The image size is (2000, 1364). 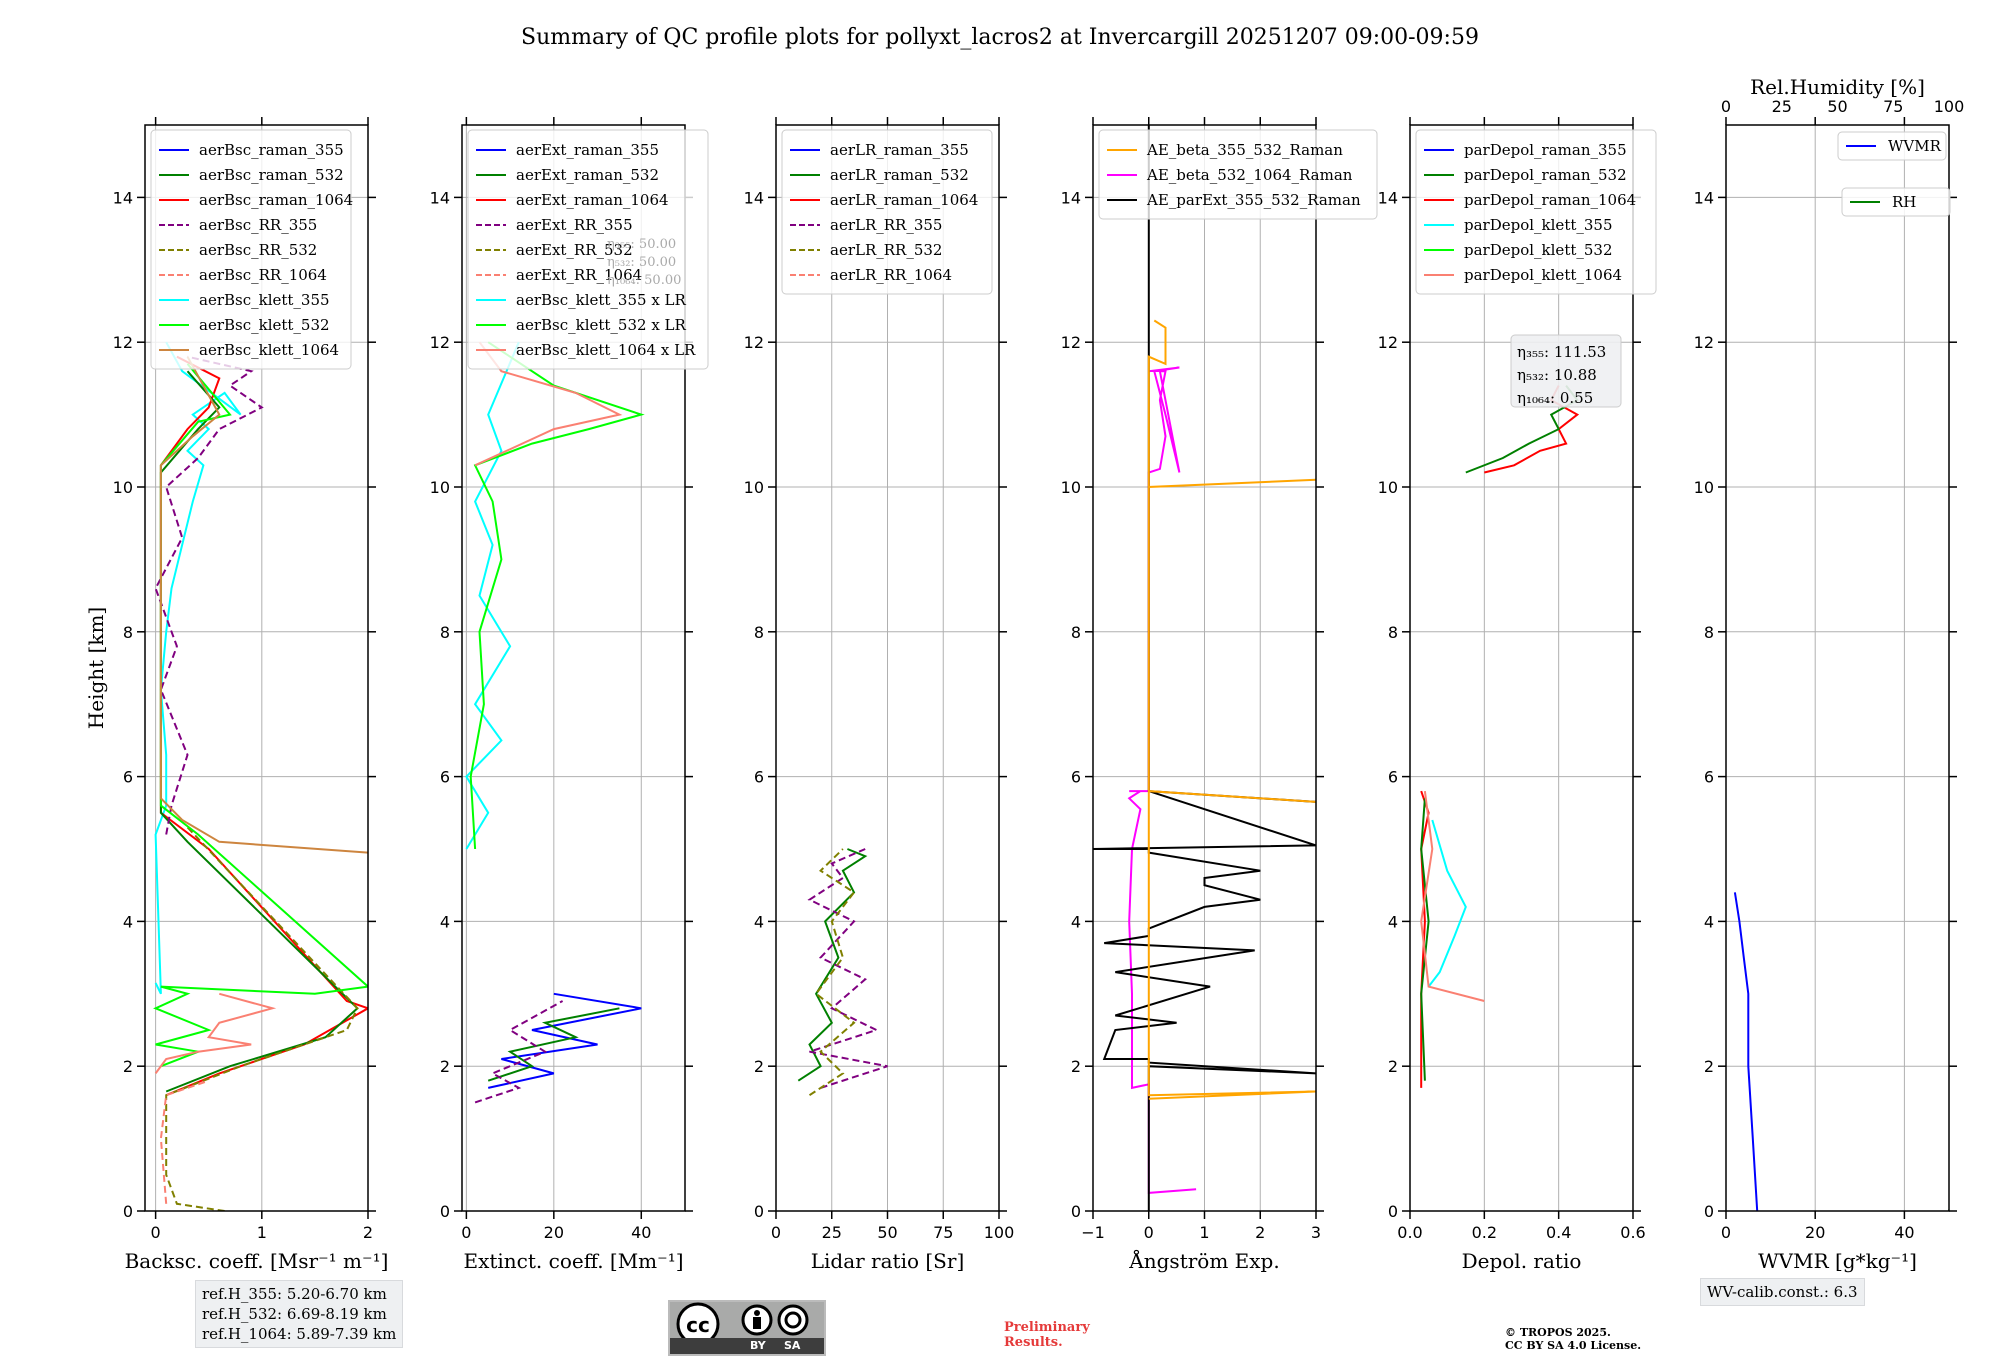 What do you see at coordinates (1904, 202) in the screenshot?
I see `legend-label: RH` at bounding box center [1904, 202].